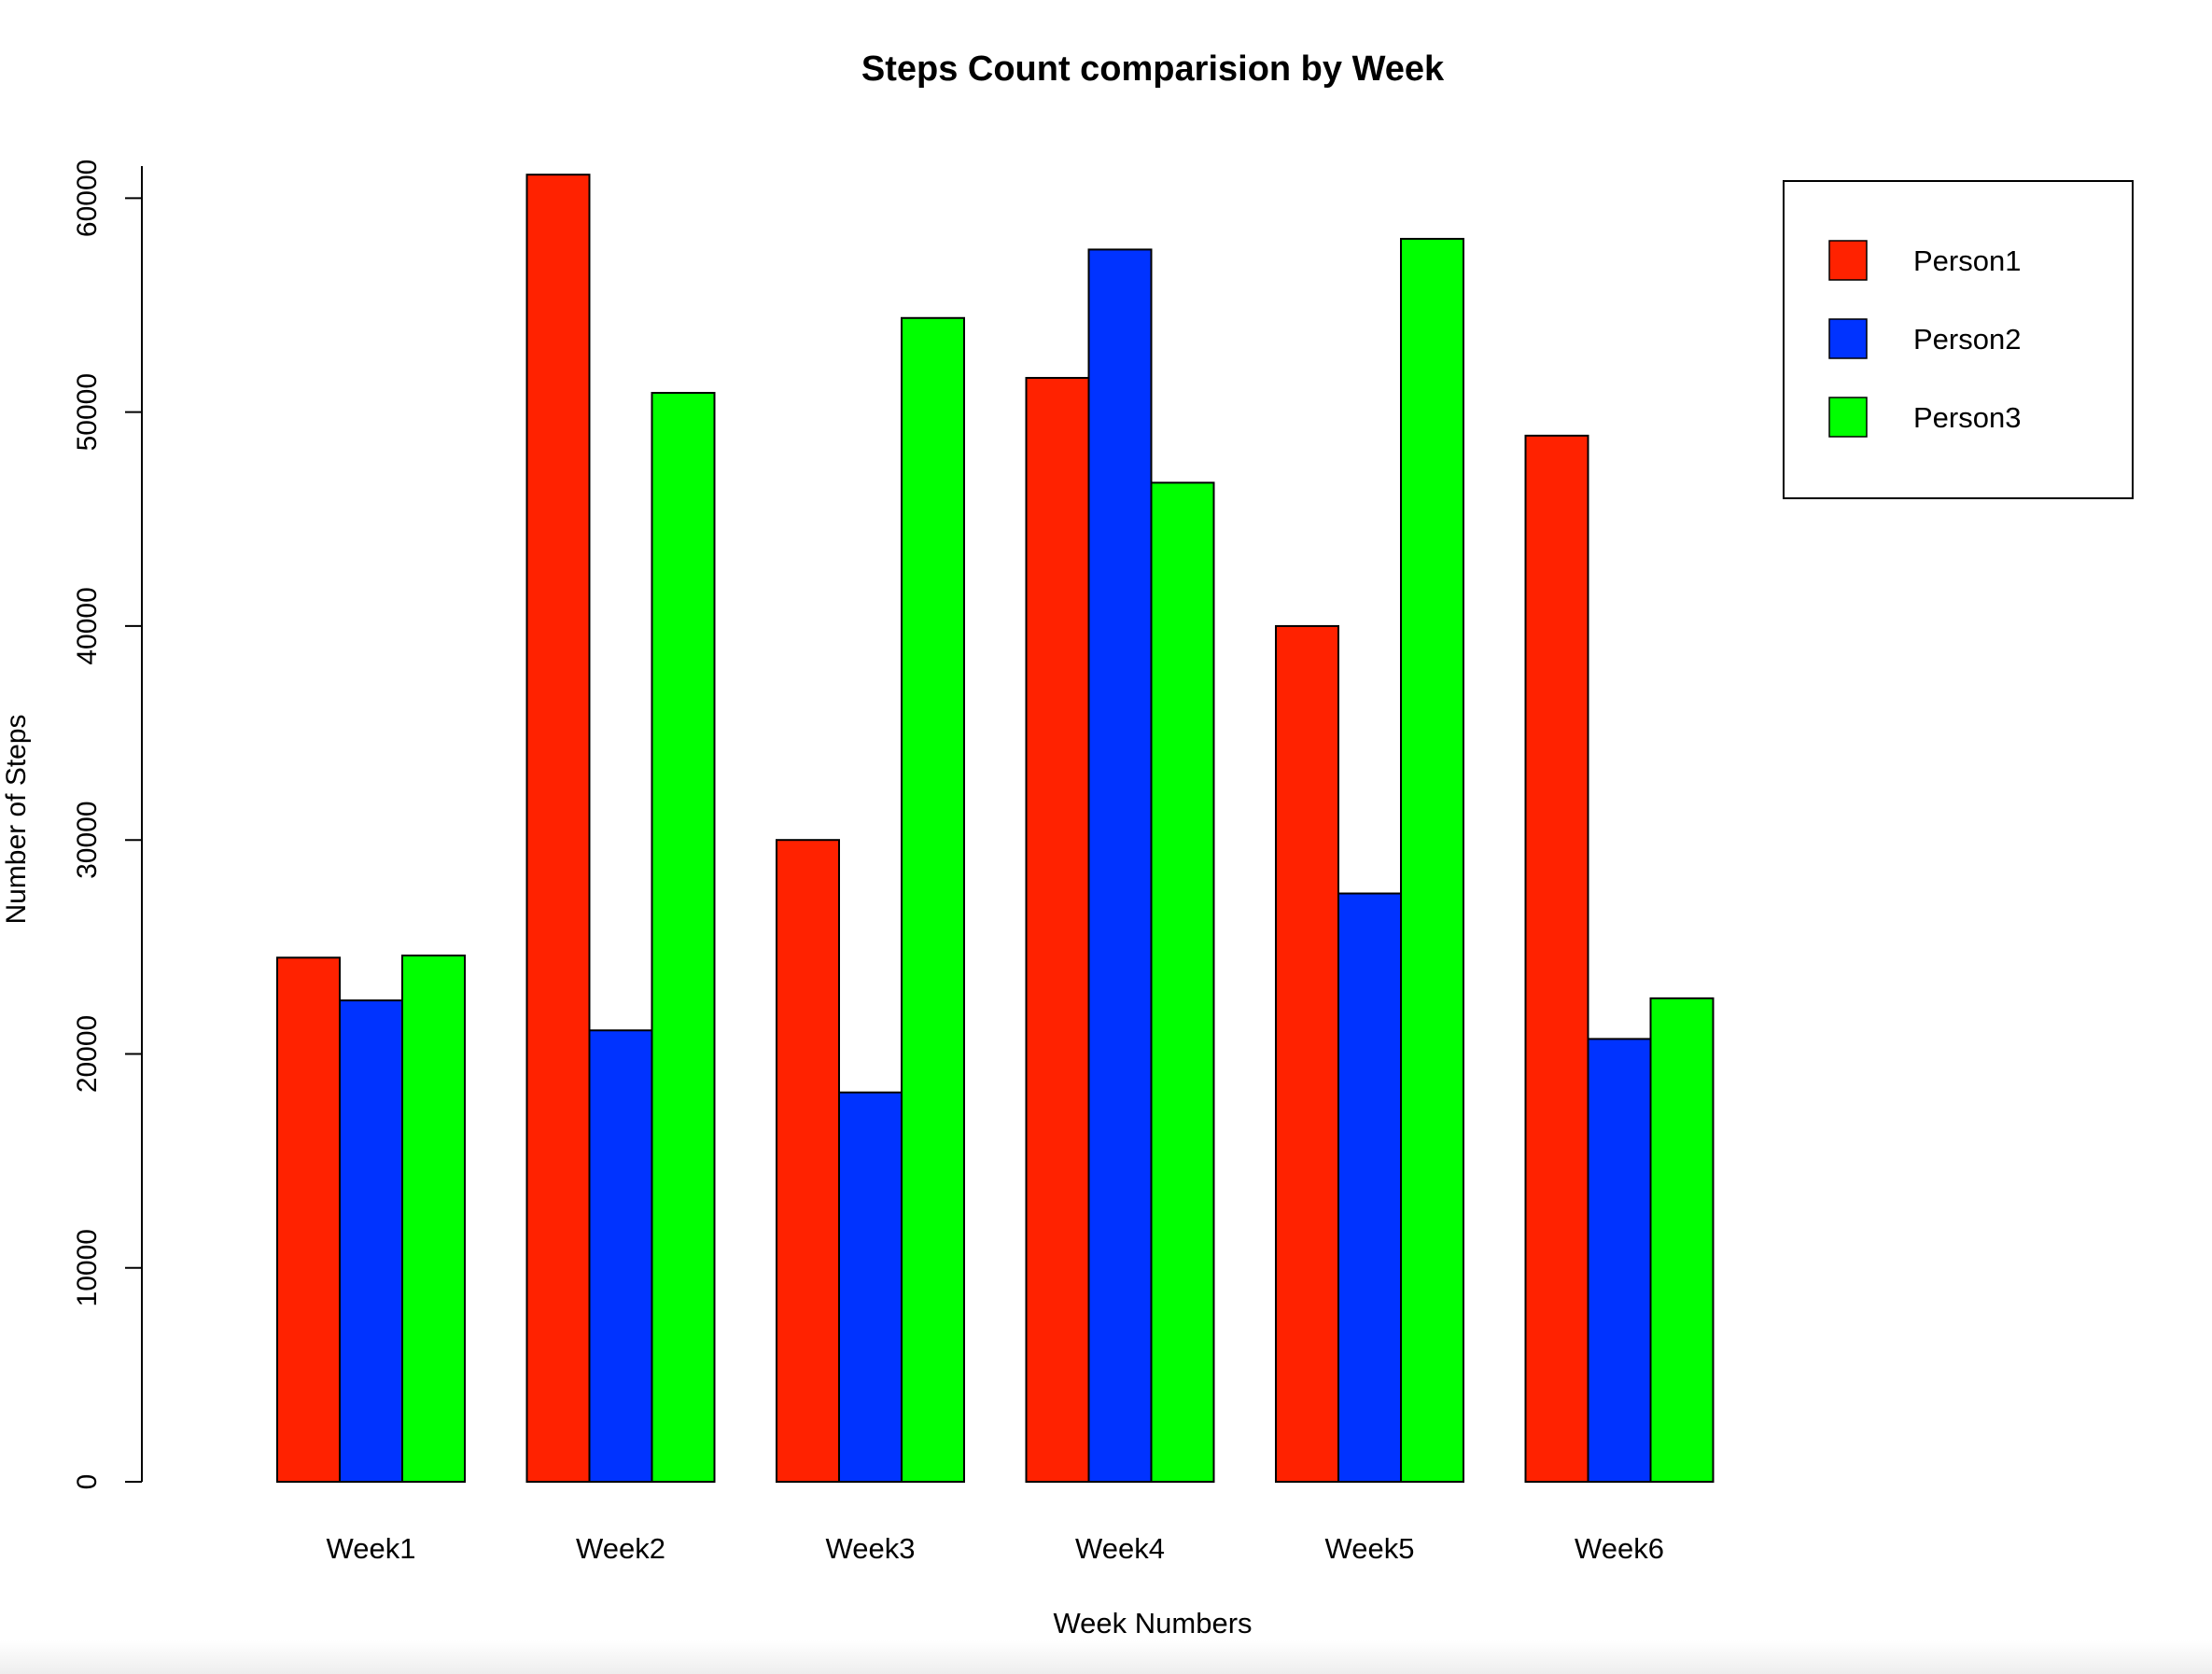 The image size is (2212, 1674). What do you see at coordinates (371, 1549) in the screenshot?
I see `x-tick-label: Week1` at bounding box center [371, 1549].